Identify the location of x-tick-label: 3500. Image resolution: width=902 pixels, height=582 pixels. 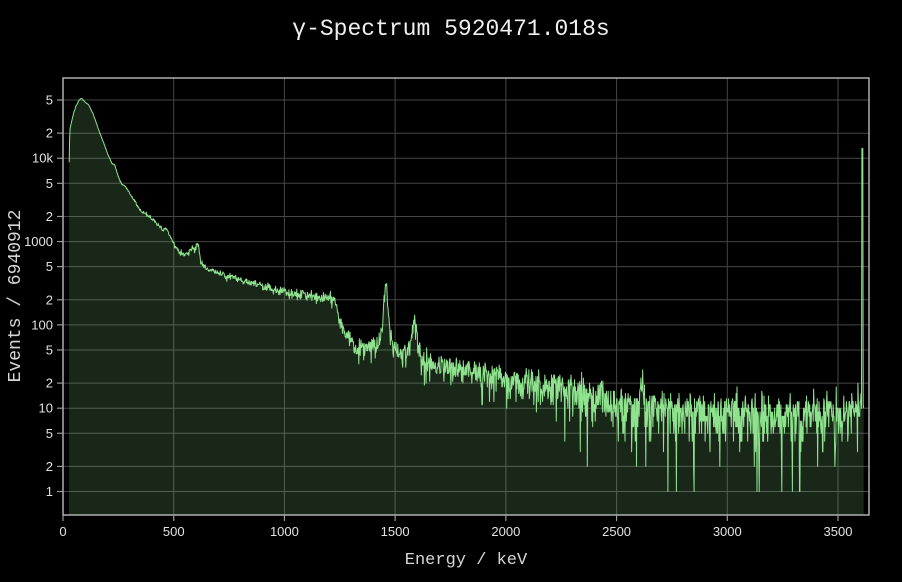
(838, 531).